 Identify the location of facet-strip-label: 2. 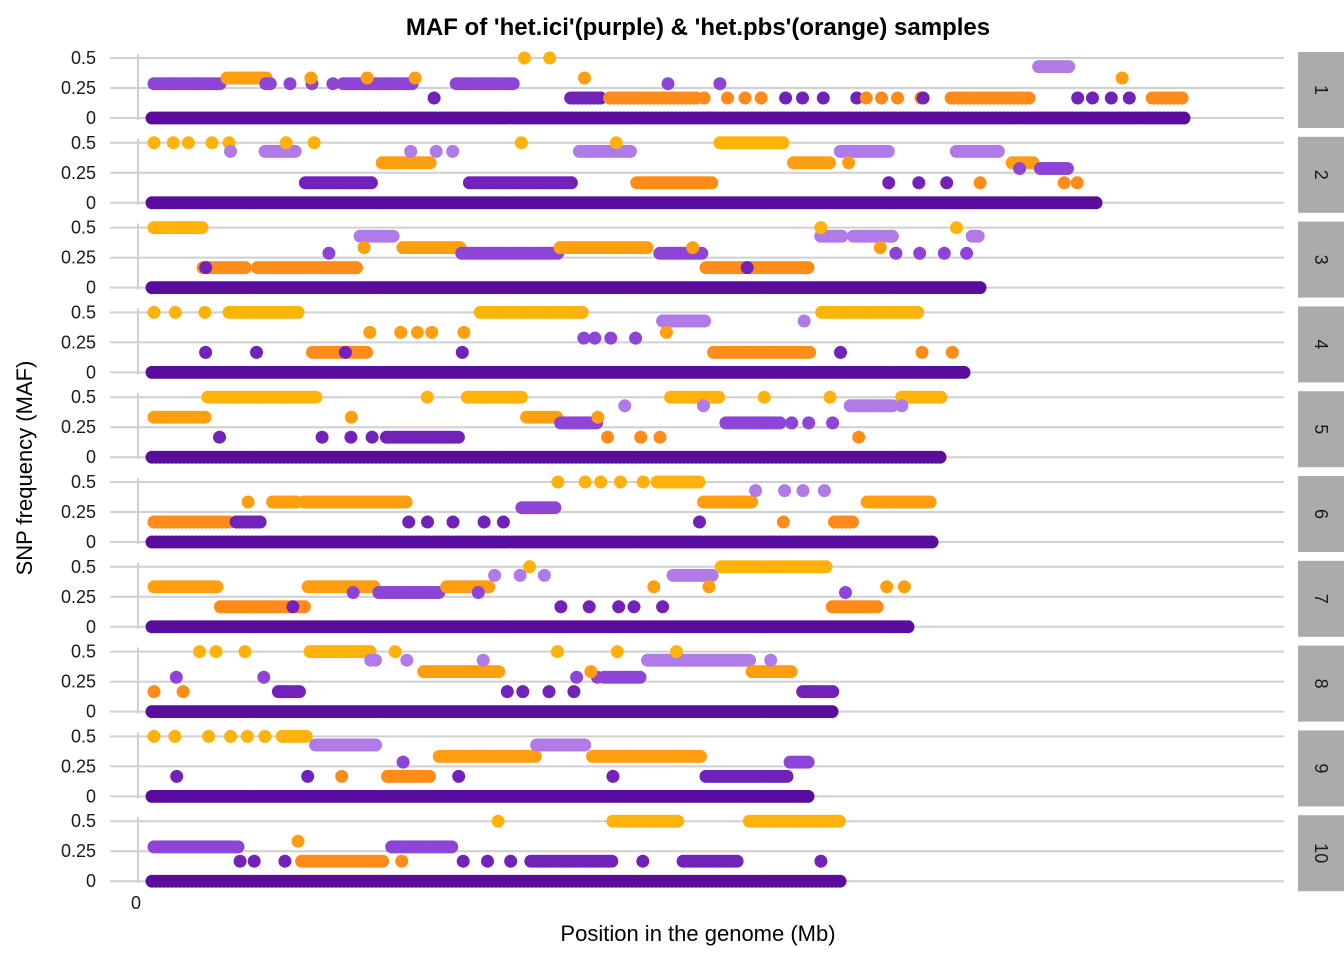
(1321, 175).